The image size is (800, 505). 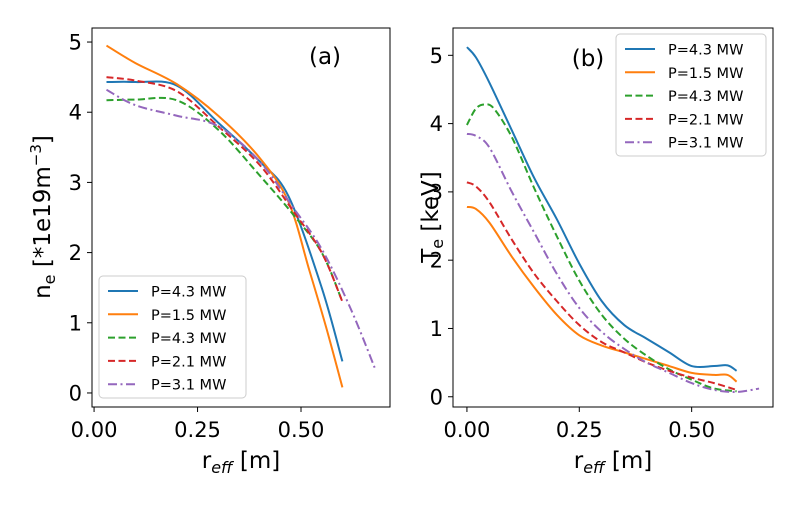 What do you see at coordinates (432, 217) in the screenshot?
I see `y-axis-label: Te [keV]` at bounding box center [432, 217].